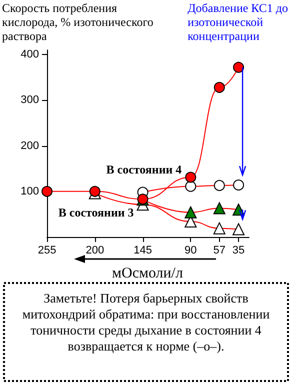  Describe the element at coordinates (96, 213) in the screenshot. I see `series-label: В состоянии 3` at that location.